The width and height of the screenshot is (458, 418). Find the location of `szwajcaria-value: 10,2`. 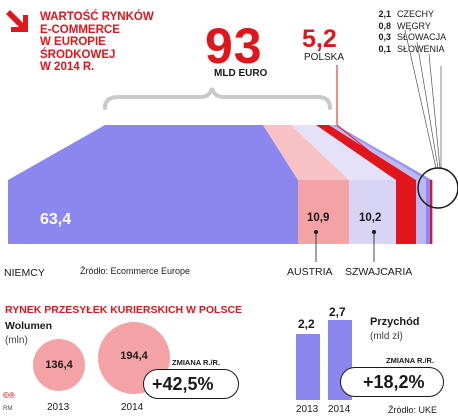

szwajcaria-value: 10,2 is located at coordinates (370, 218).